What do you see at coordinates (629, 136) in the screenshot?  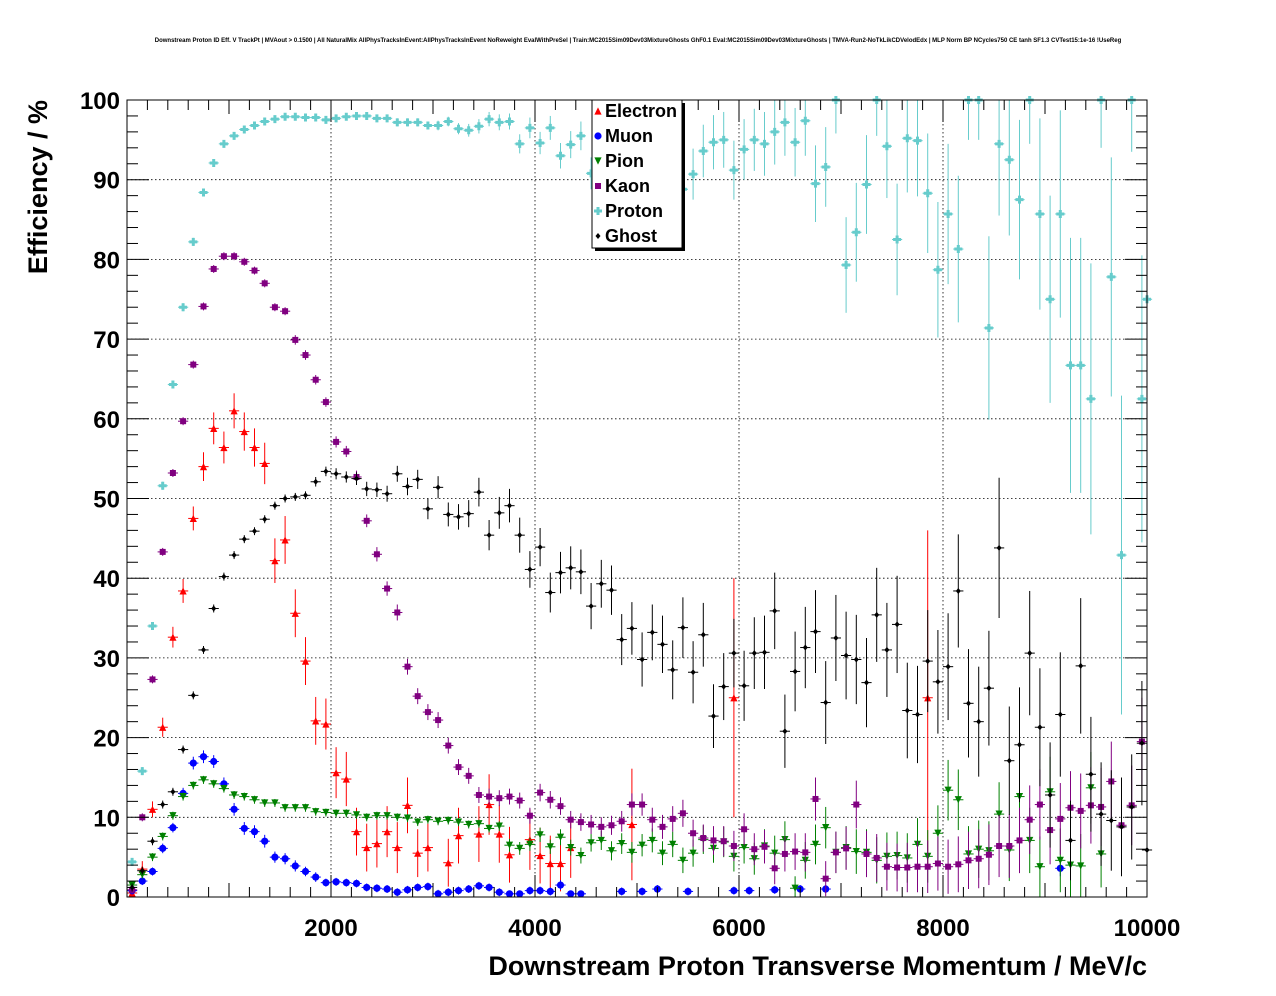 I see `legend-label-muon: Muon` at bounding box center [629, 136].